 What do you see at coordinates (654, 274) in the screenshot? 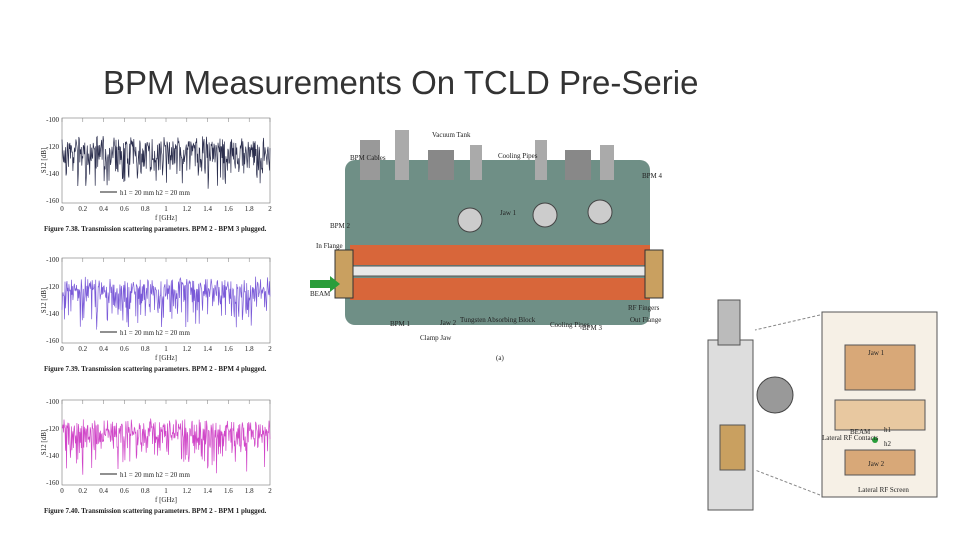
I see `out-flange` at bounding box center [654, 274].